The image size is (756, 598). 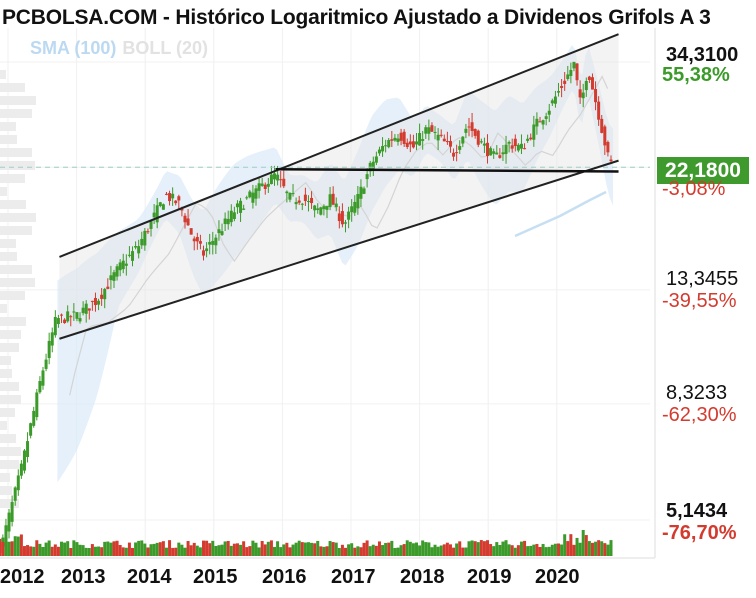 I want to click on current-price-badge: 22,1800, so click(x=703, y=170).